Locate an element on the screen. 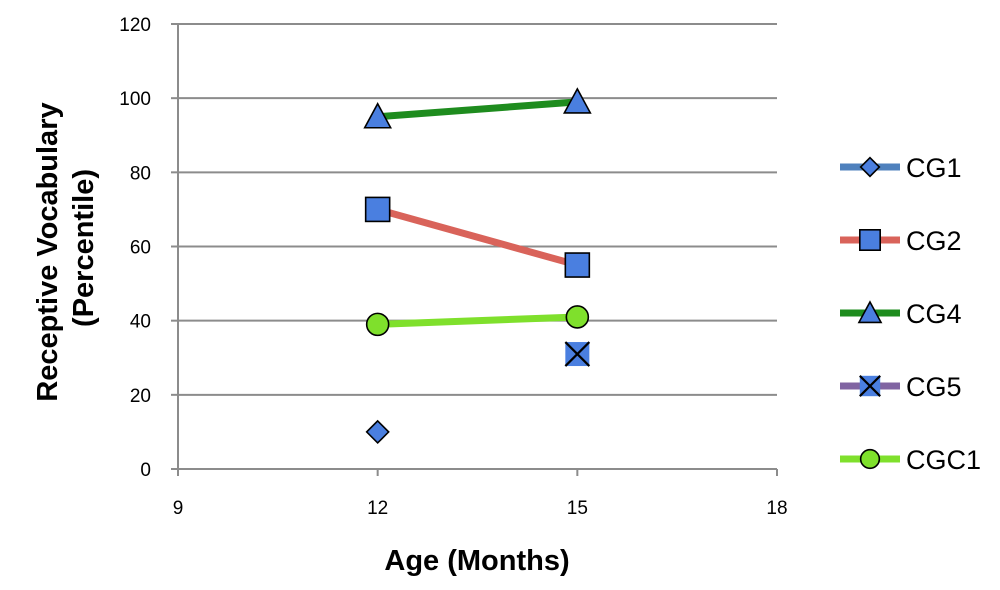 This screenshot has height=590, width=1000. data-point-cg1 is located at coordinates (377, 432).